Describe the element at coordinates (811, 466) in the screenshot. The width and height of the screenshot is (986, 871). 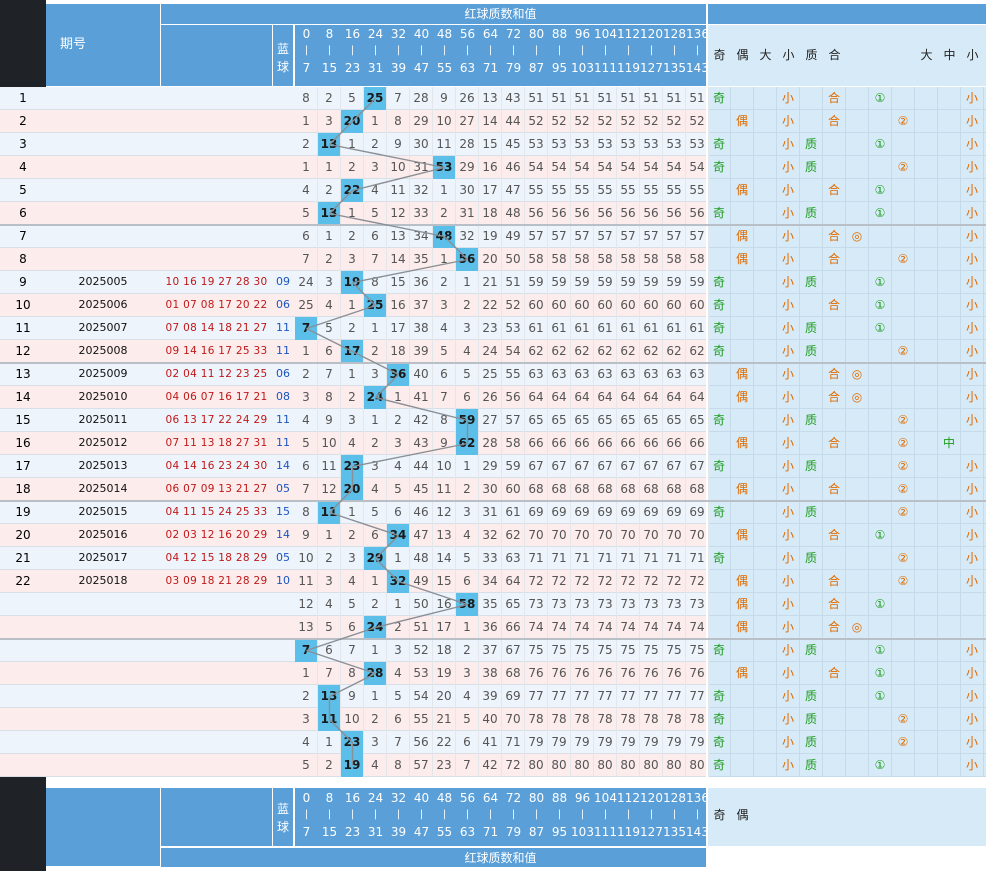
I see `attr-cell: 质` at that location.